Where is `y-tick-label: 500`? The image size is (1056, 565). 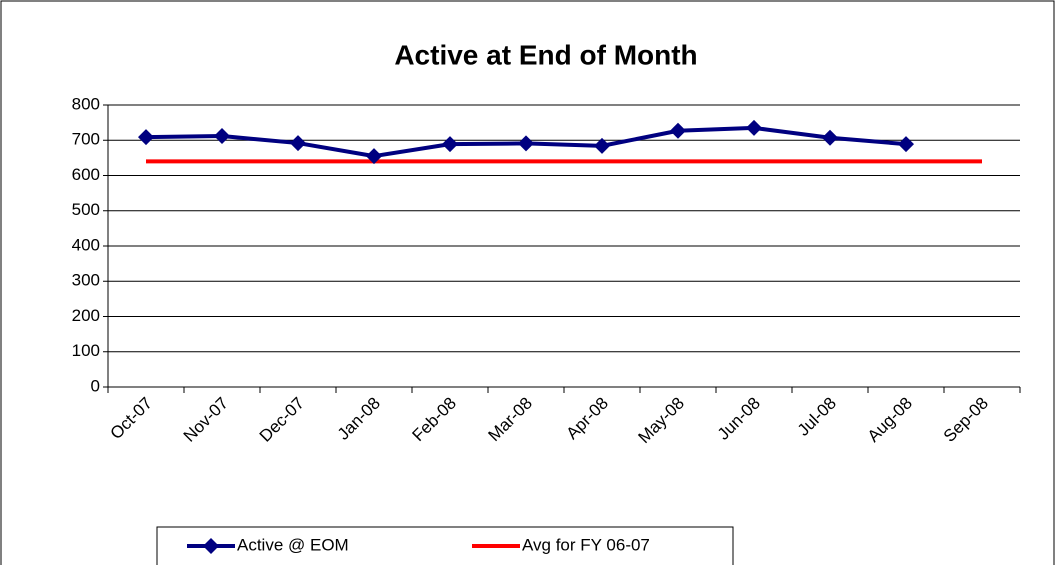
y-tick-label: 500 is located at coordinates (86, 209).